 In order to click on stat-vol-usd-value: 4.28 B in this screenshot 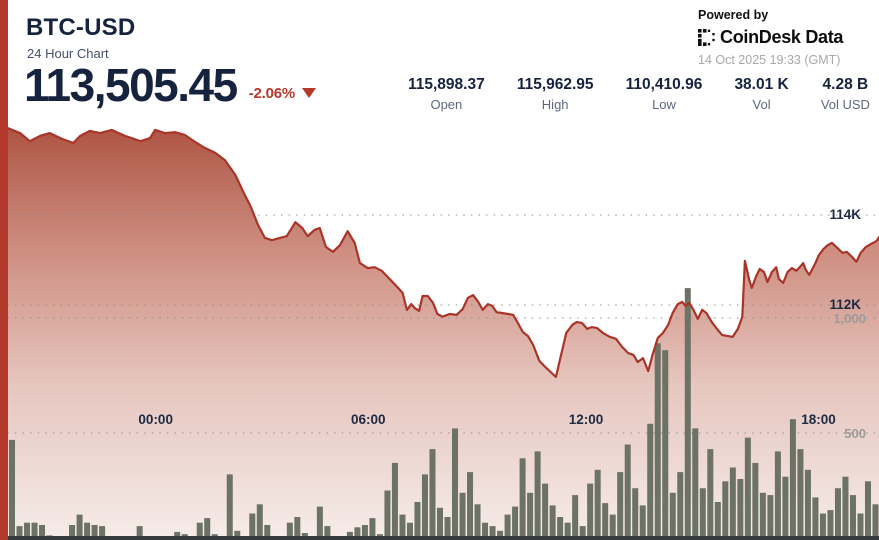, I will do `click(845, 84)`.